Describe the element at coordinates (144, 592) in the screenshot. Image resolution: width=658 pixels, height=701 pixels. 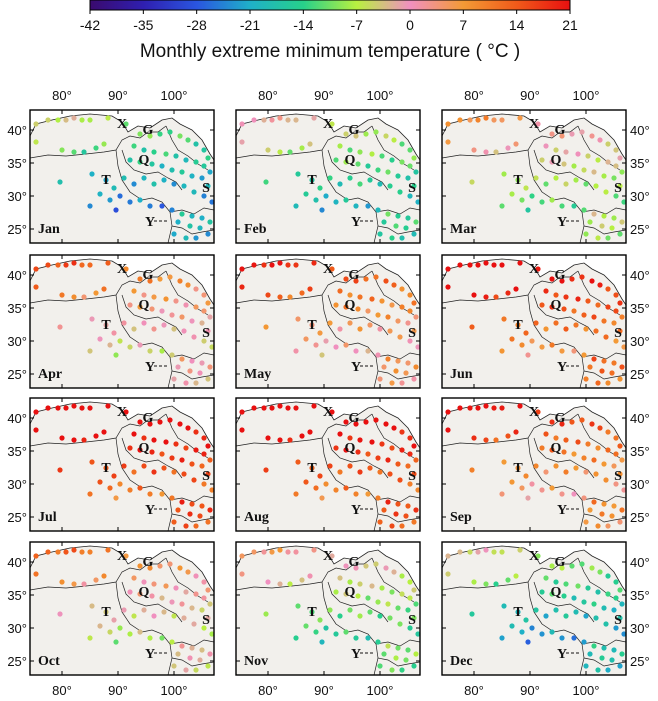
I see `region-label: Q` at that location.